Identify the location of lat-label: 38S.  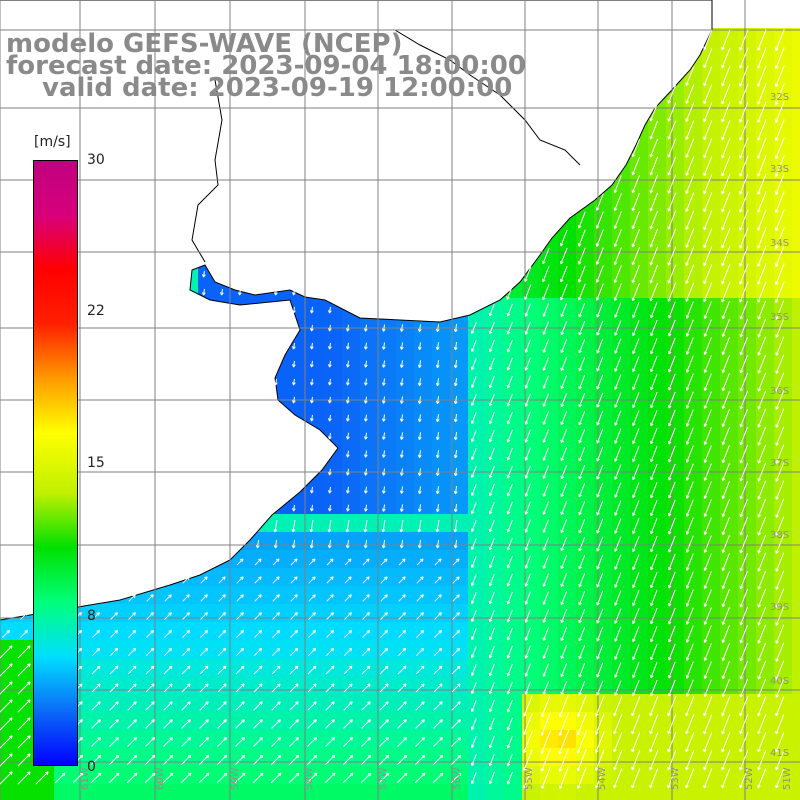
(779, 535).